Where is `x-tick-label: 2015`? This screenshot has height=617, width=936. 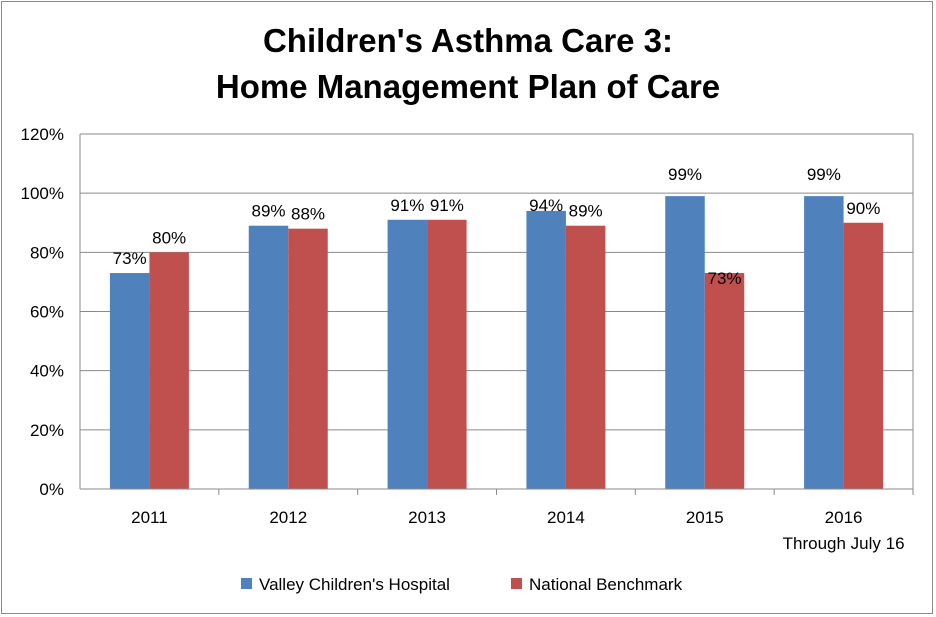
x-tick-label: 2015 is located at coordinates (705, 517).